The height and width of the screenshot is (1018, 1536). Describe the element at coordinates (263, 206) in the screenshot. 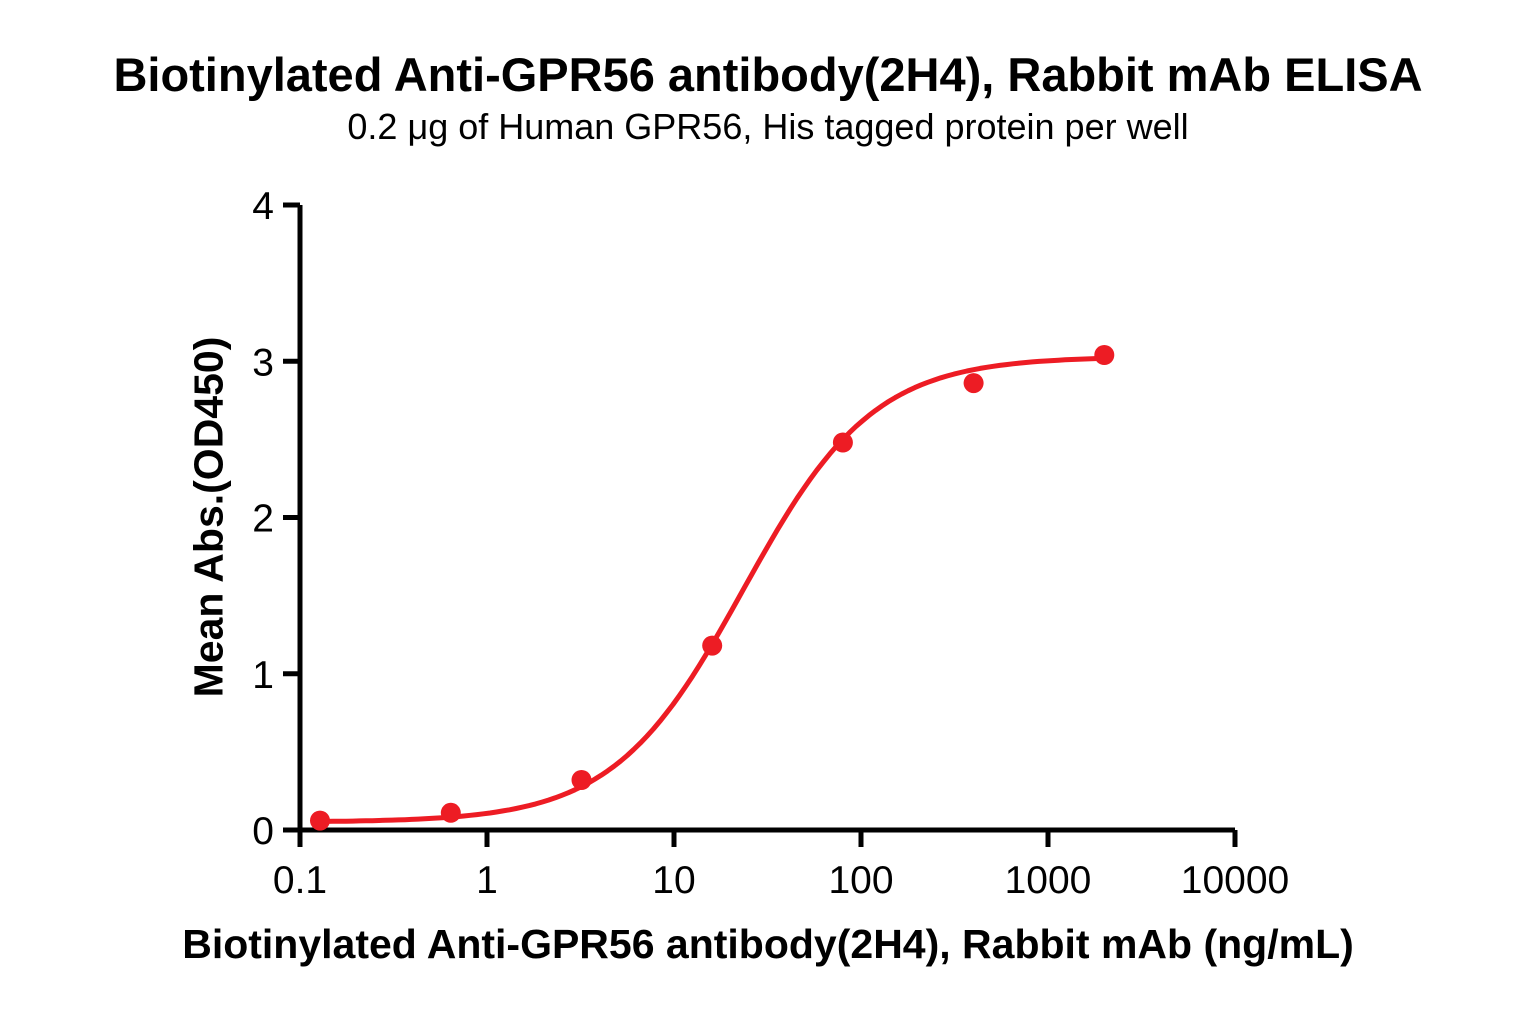

I see `y-tick-label: 4` at that location.